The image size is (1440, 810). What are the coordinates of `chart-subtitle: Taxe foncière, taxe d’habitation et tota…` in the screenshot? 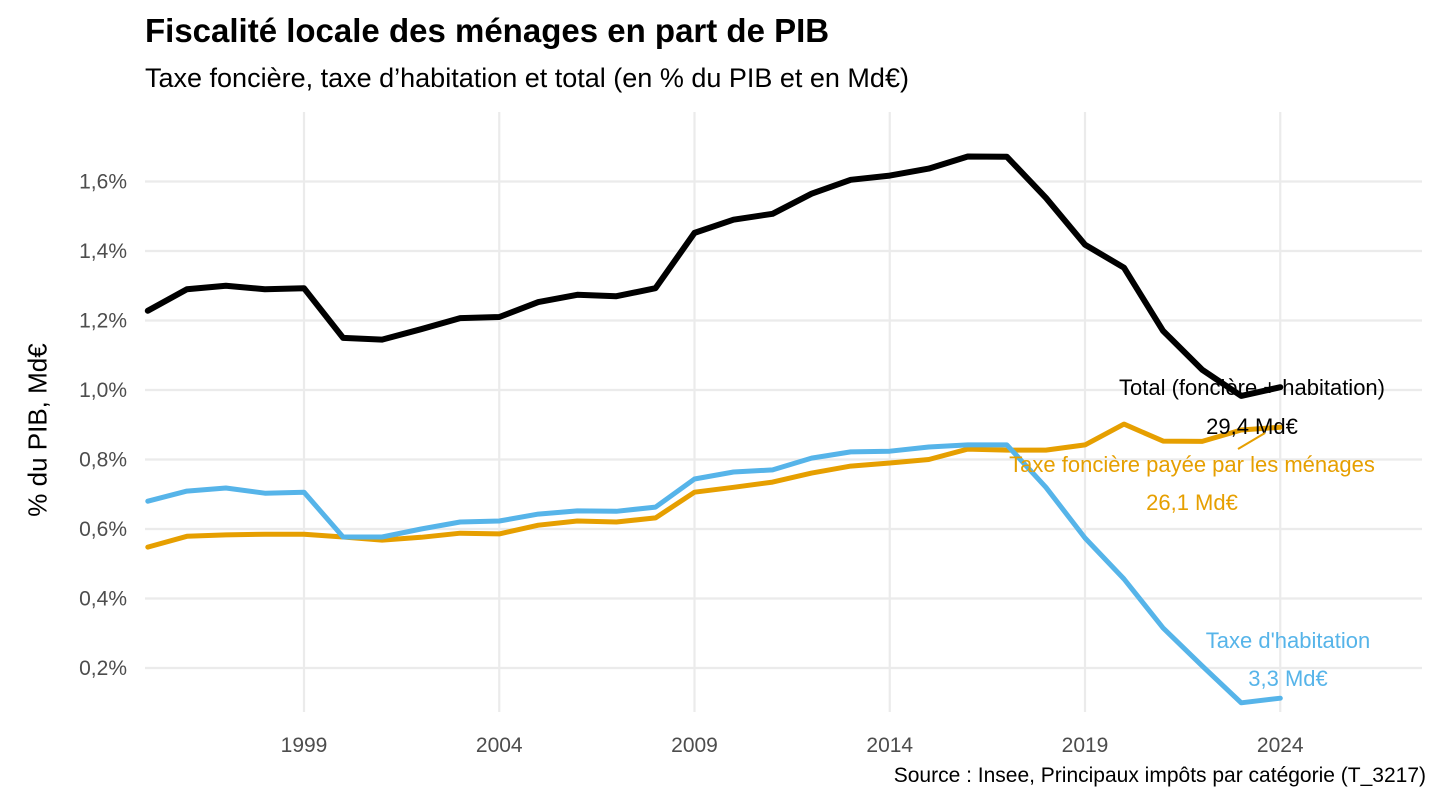 It's located at (527, 78).